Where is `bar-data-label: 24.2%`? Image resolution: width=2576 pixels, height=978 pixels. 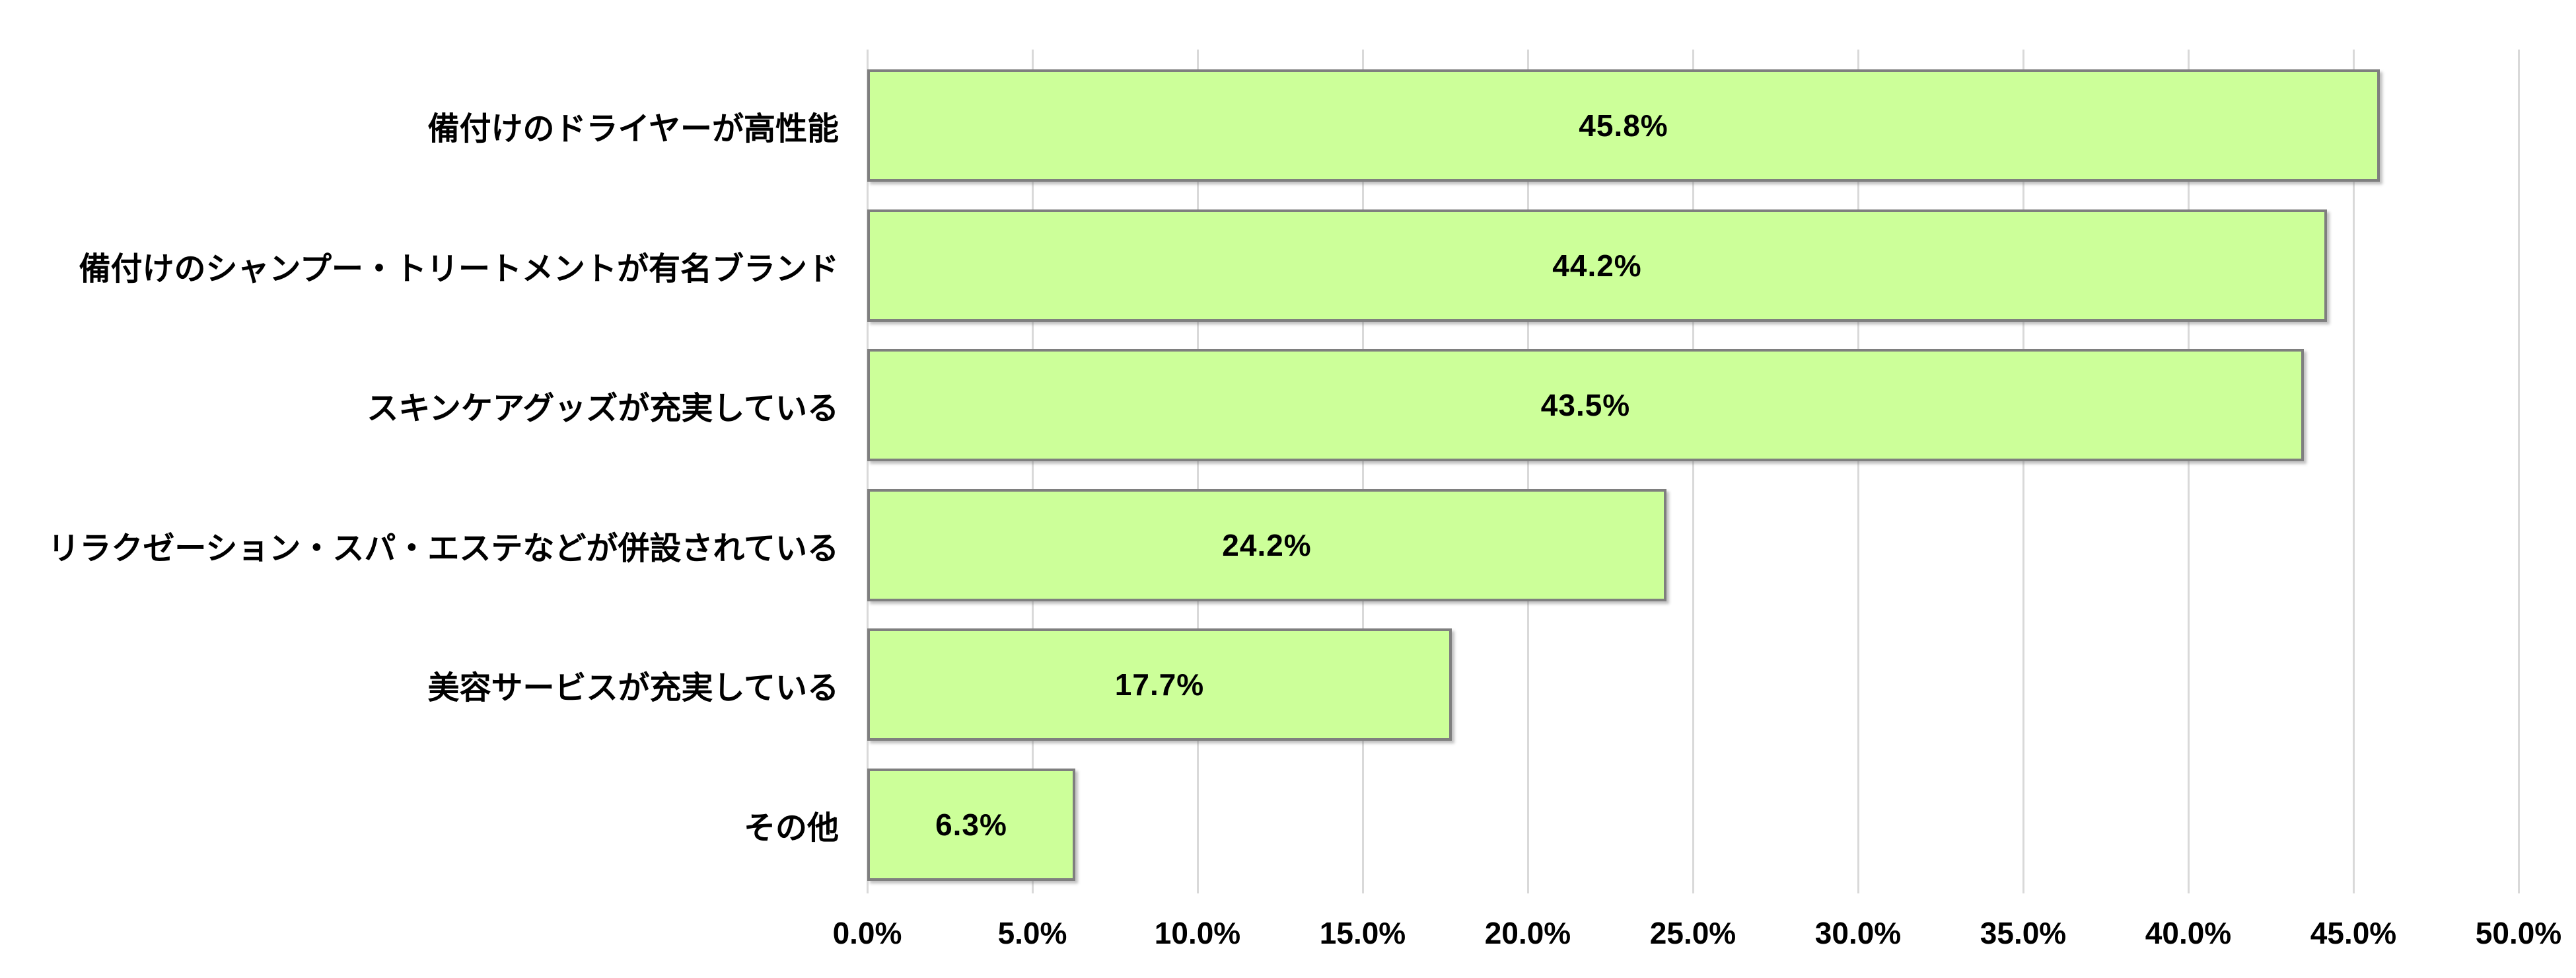 bar-data-label: 24.2% is located at coordinates (1267, 544).